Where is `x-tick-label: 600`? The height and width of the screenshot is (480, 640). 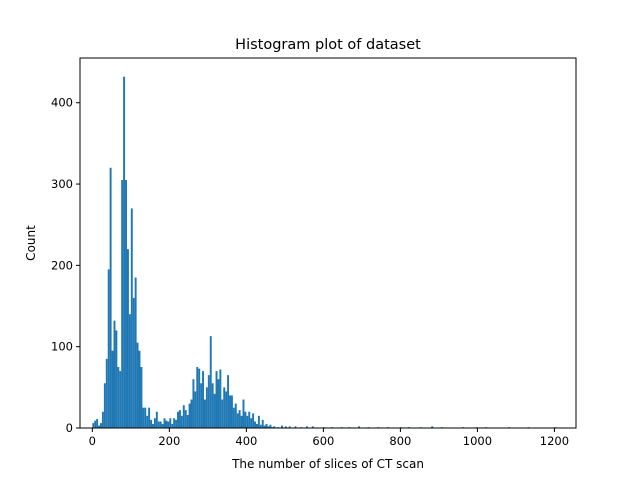 x-tick-label: 600 is located at coordinates (323, 441).